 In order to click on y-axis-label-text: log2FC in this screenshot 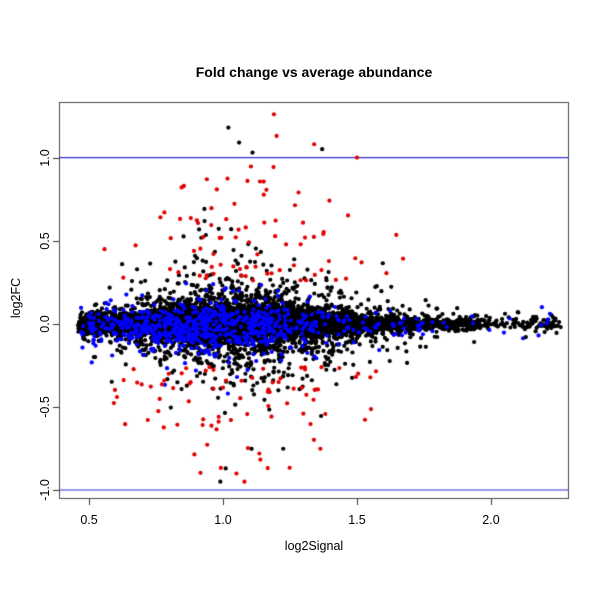, I will do `click(16, 298)`.